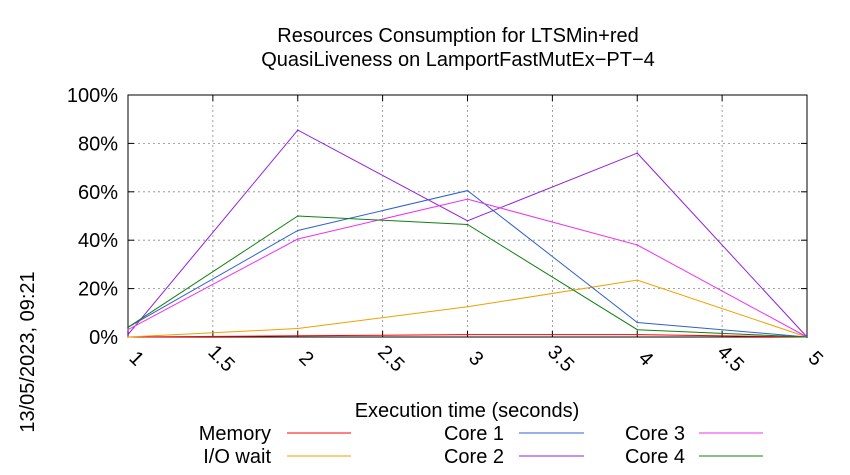  Describe the element at coordinates (136, 358) in the screenshot. I see `x-tick-label: 1` at that location.